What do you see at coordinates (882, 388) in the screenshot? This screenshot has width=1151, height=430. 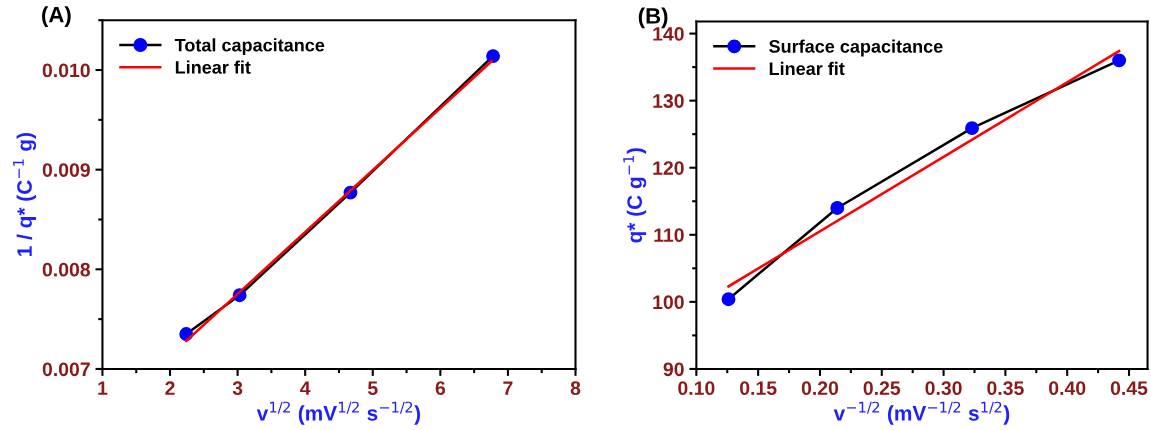 I see `x-tick-label: 0.25` at bounding box center [882, 388].